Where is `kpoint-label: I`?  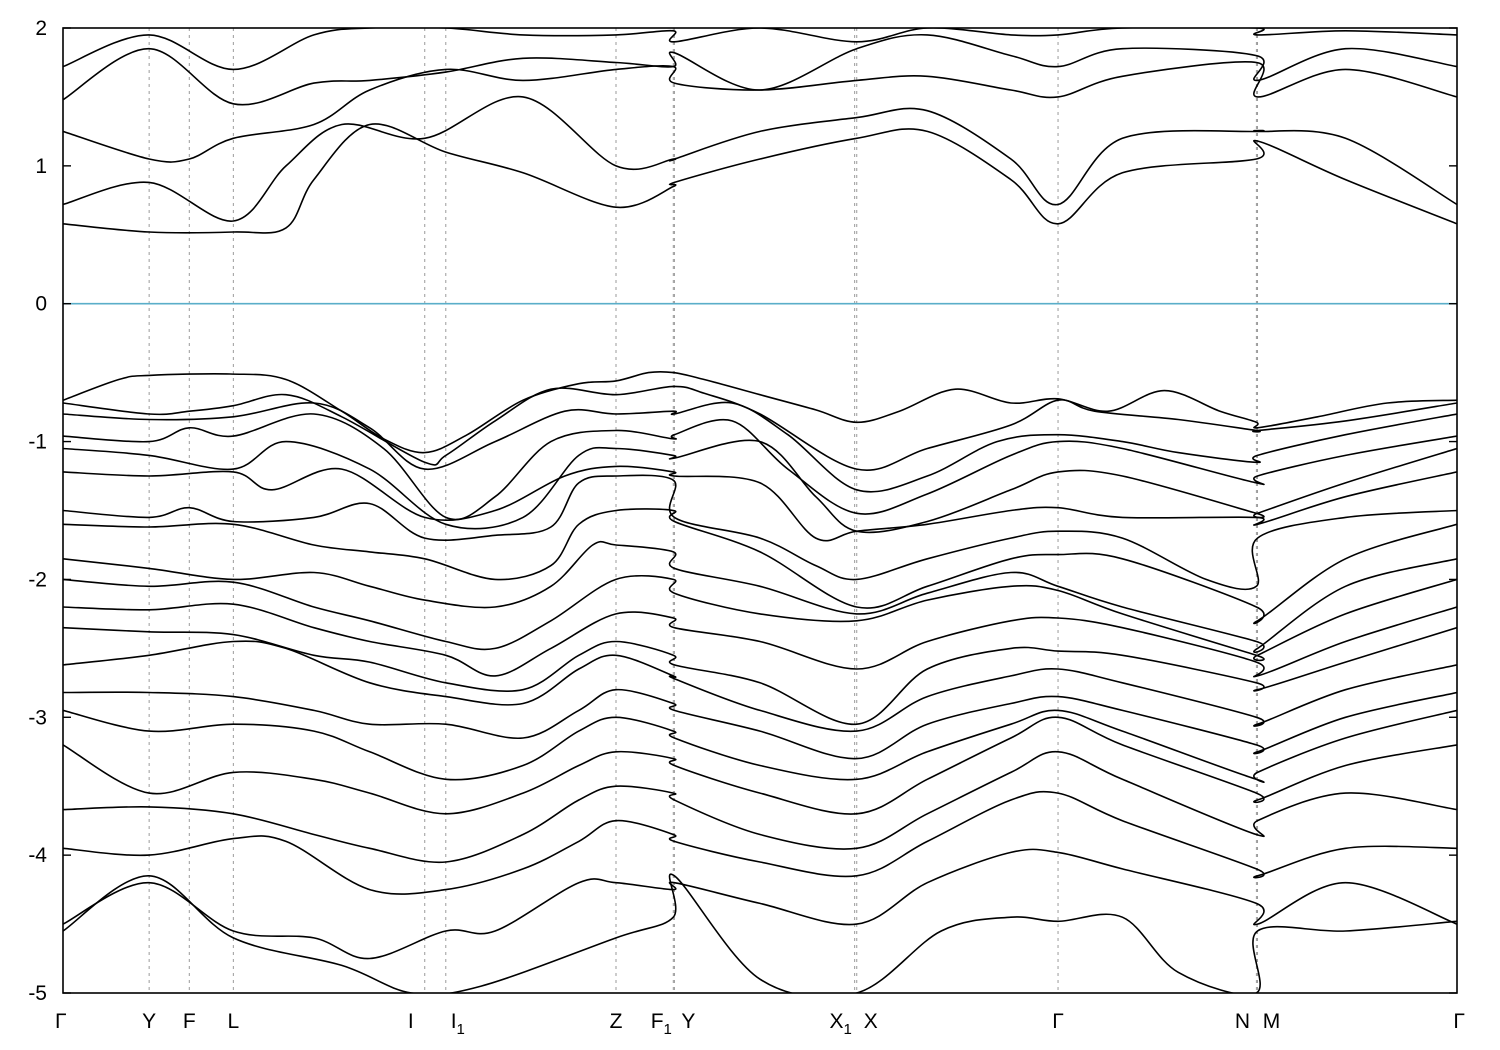 kpoint-label: I is located at coordinates (411, 1021).